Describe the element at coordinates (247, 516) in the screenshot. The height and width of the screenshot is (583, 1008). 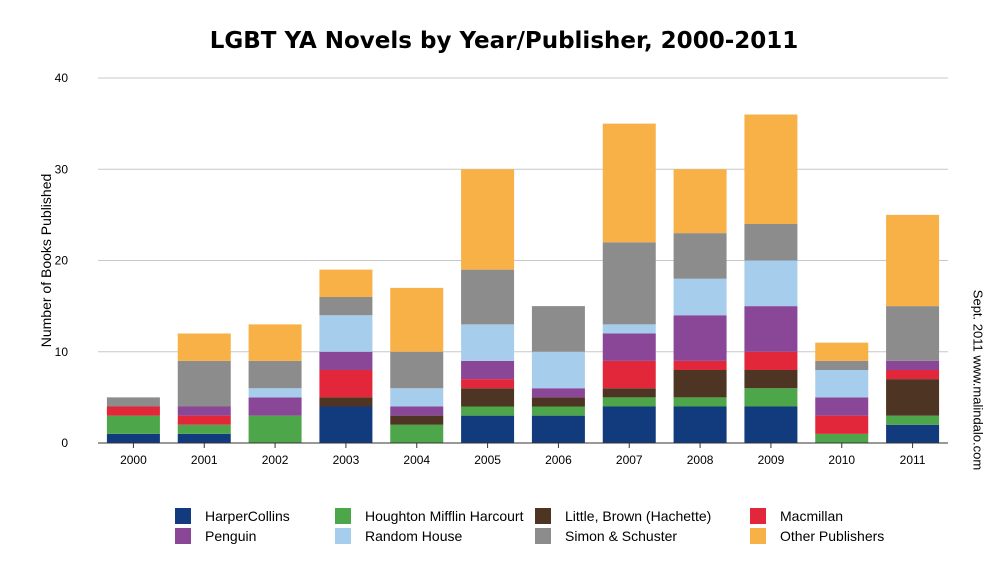
I see `legend-label: HarperCollins` at that location.